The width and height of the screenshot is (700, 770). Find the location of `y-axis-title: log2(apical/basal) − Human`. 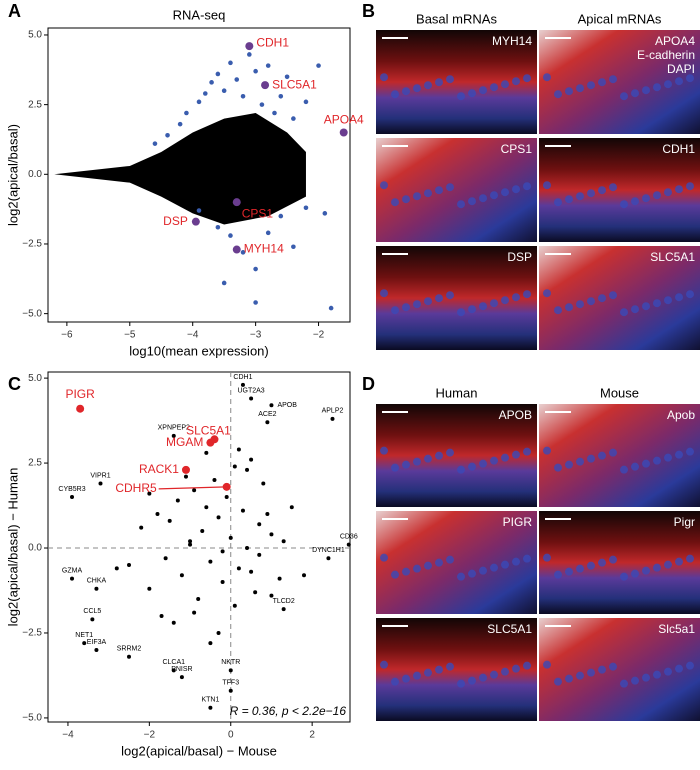

y-axis-title: log2(apical/basal) − Human is located at coordinates (12, 547).